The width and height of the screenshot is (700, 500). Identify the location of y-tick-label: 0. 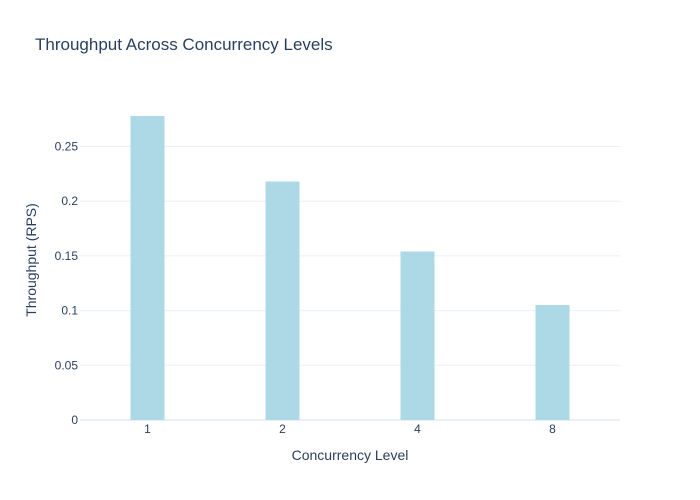
(74, 420).